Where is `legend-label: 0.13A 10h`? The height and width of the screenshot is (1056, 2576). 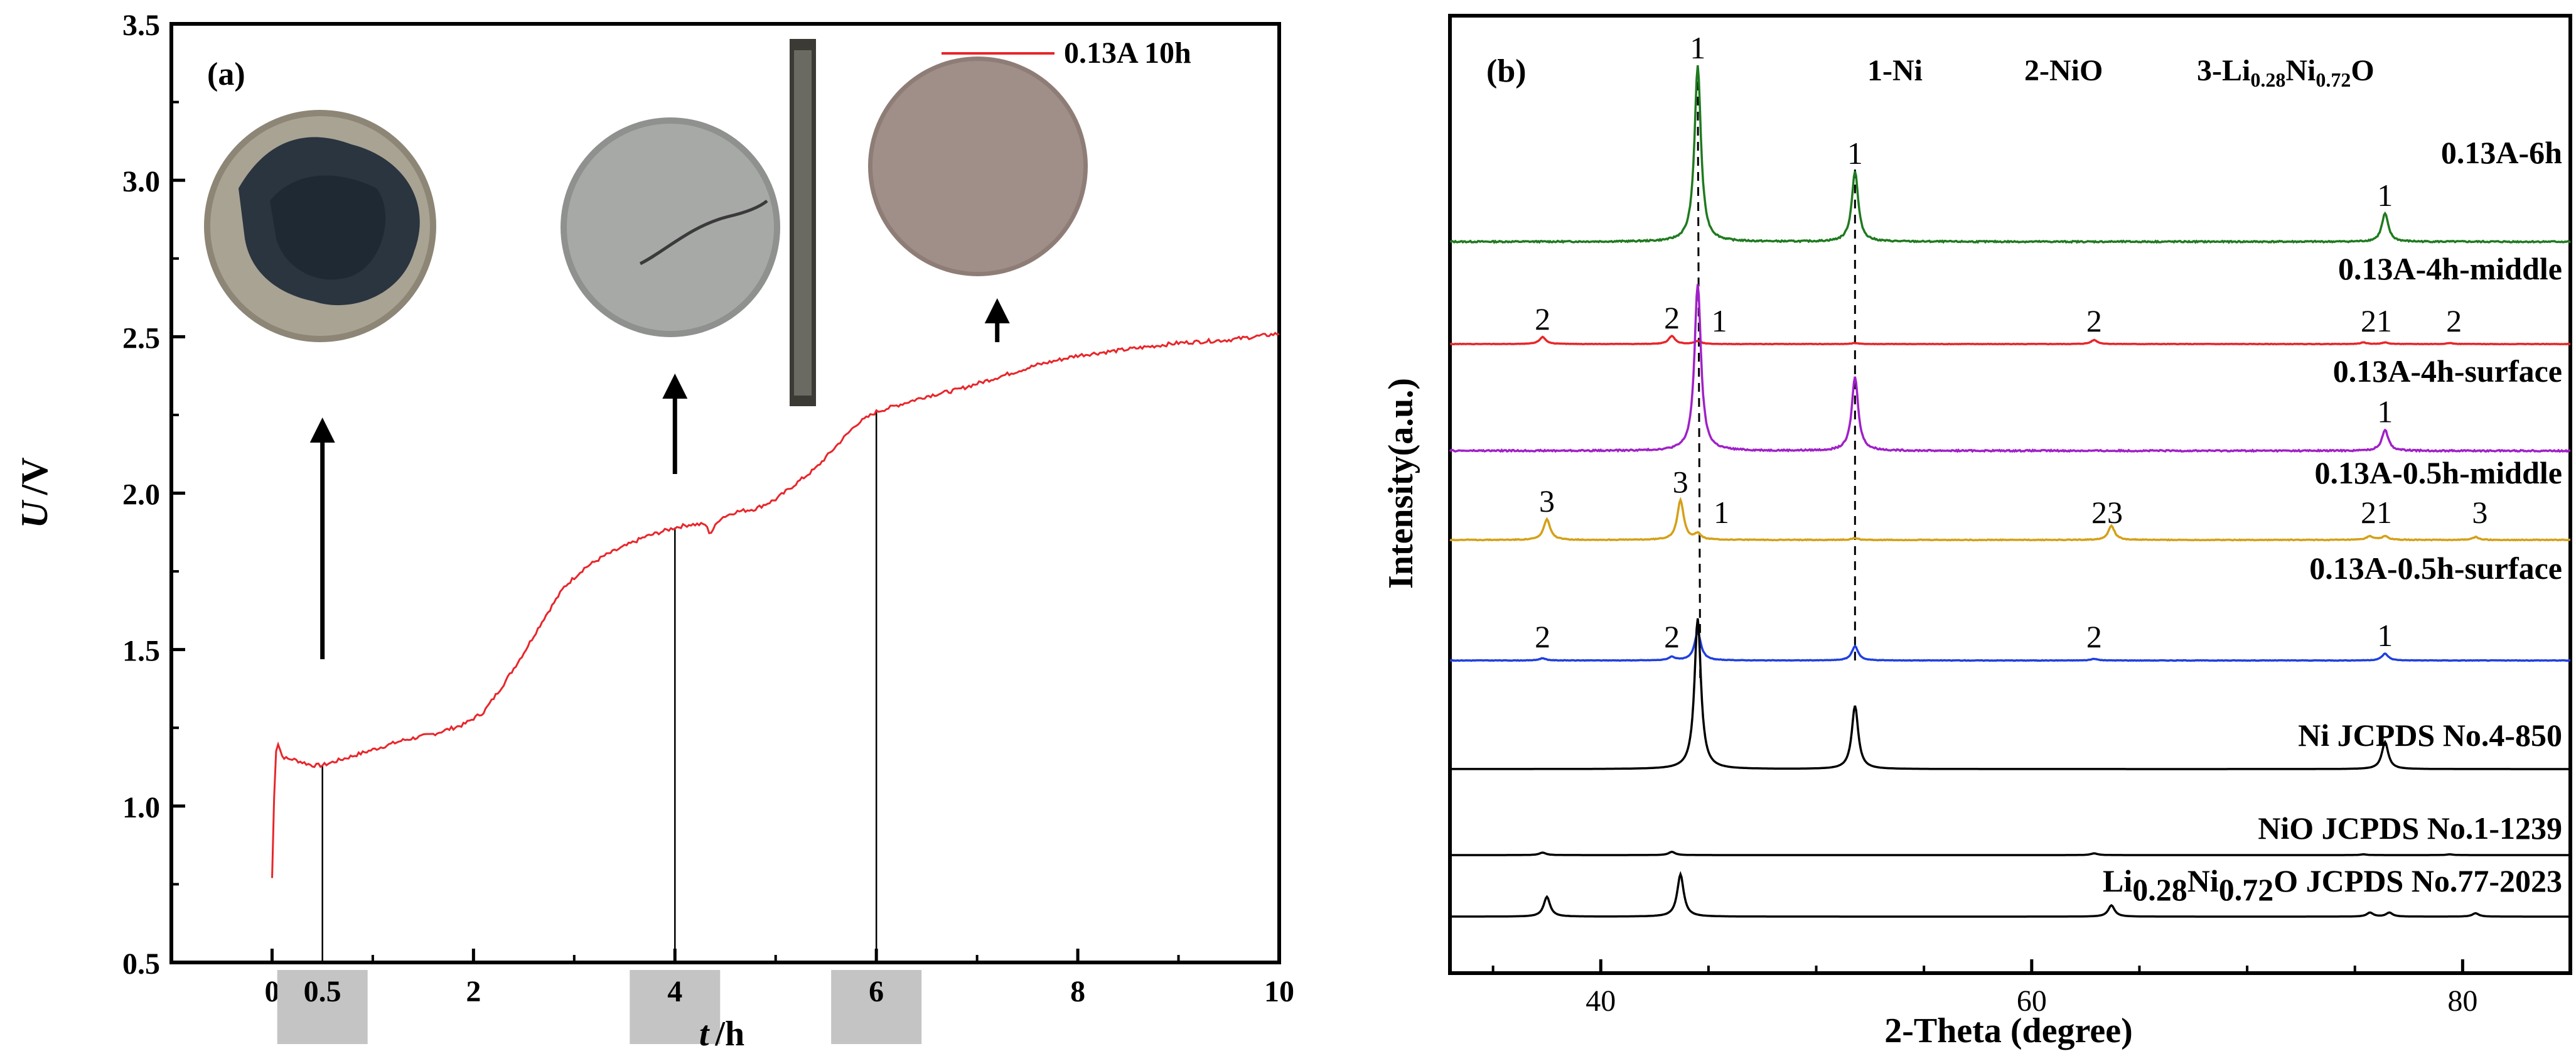 legend-label: 0.13A 10h is located at coordinates (1127, 53).